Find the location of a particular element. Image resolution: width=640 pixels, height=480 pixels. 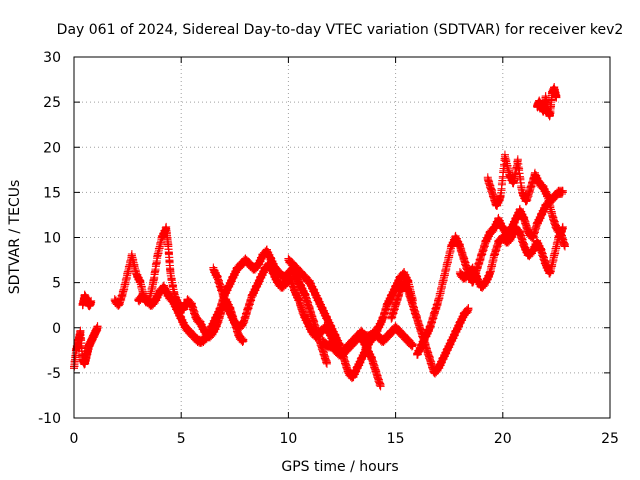

series-sats-b is located at coordinates (87, 300).